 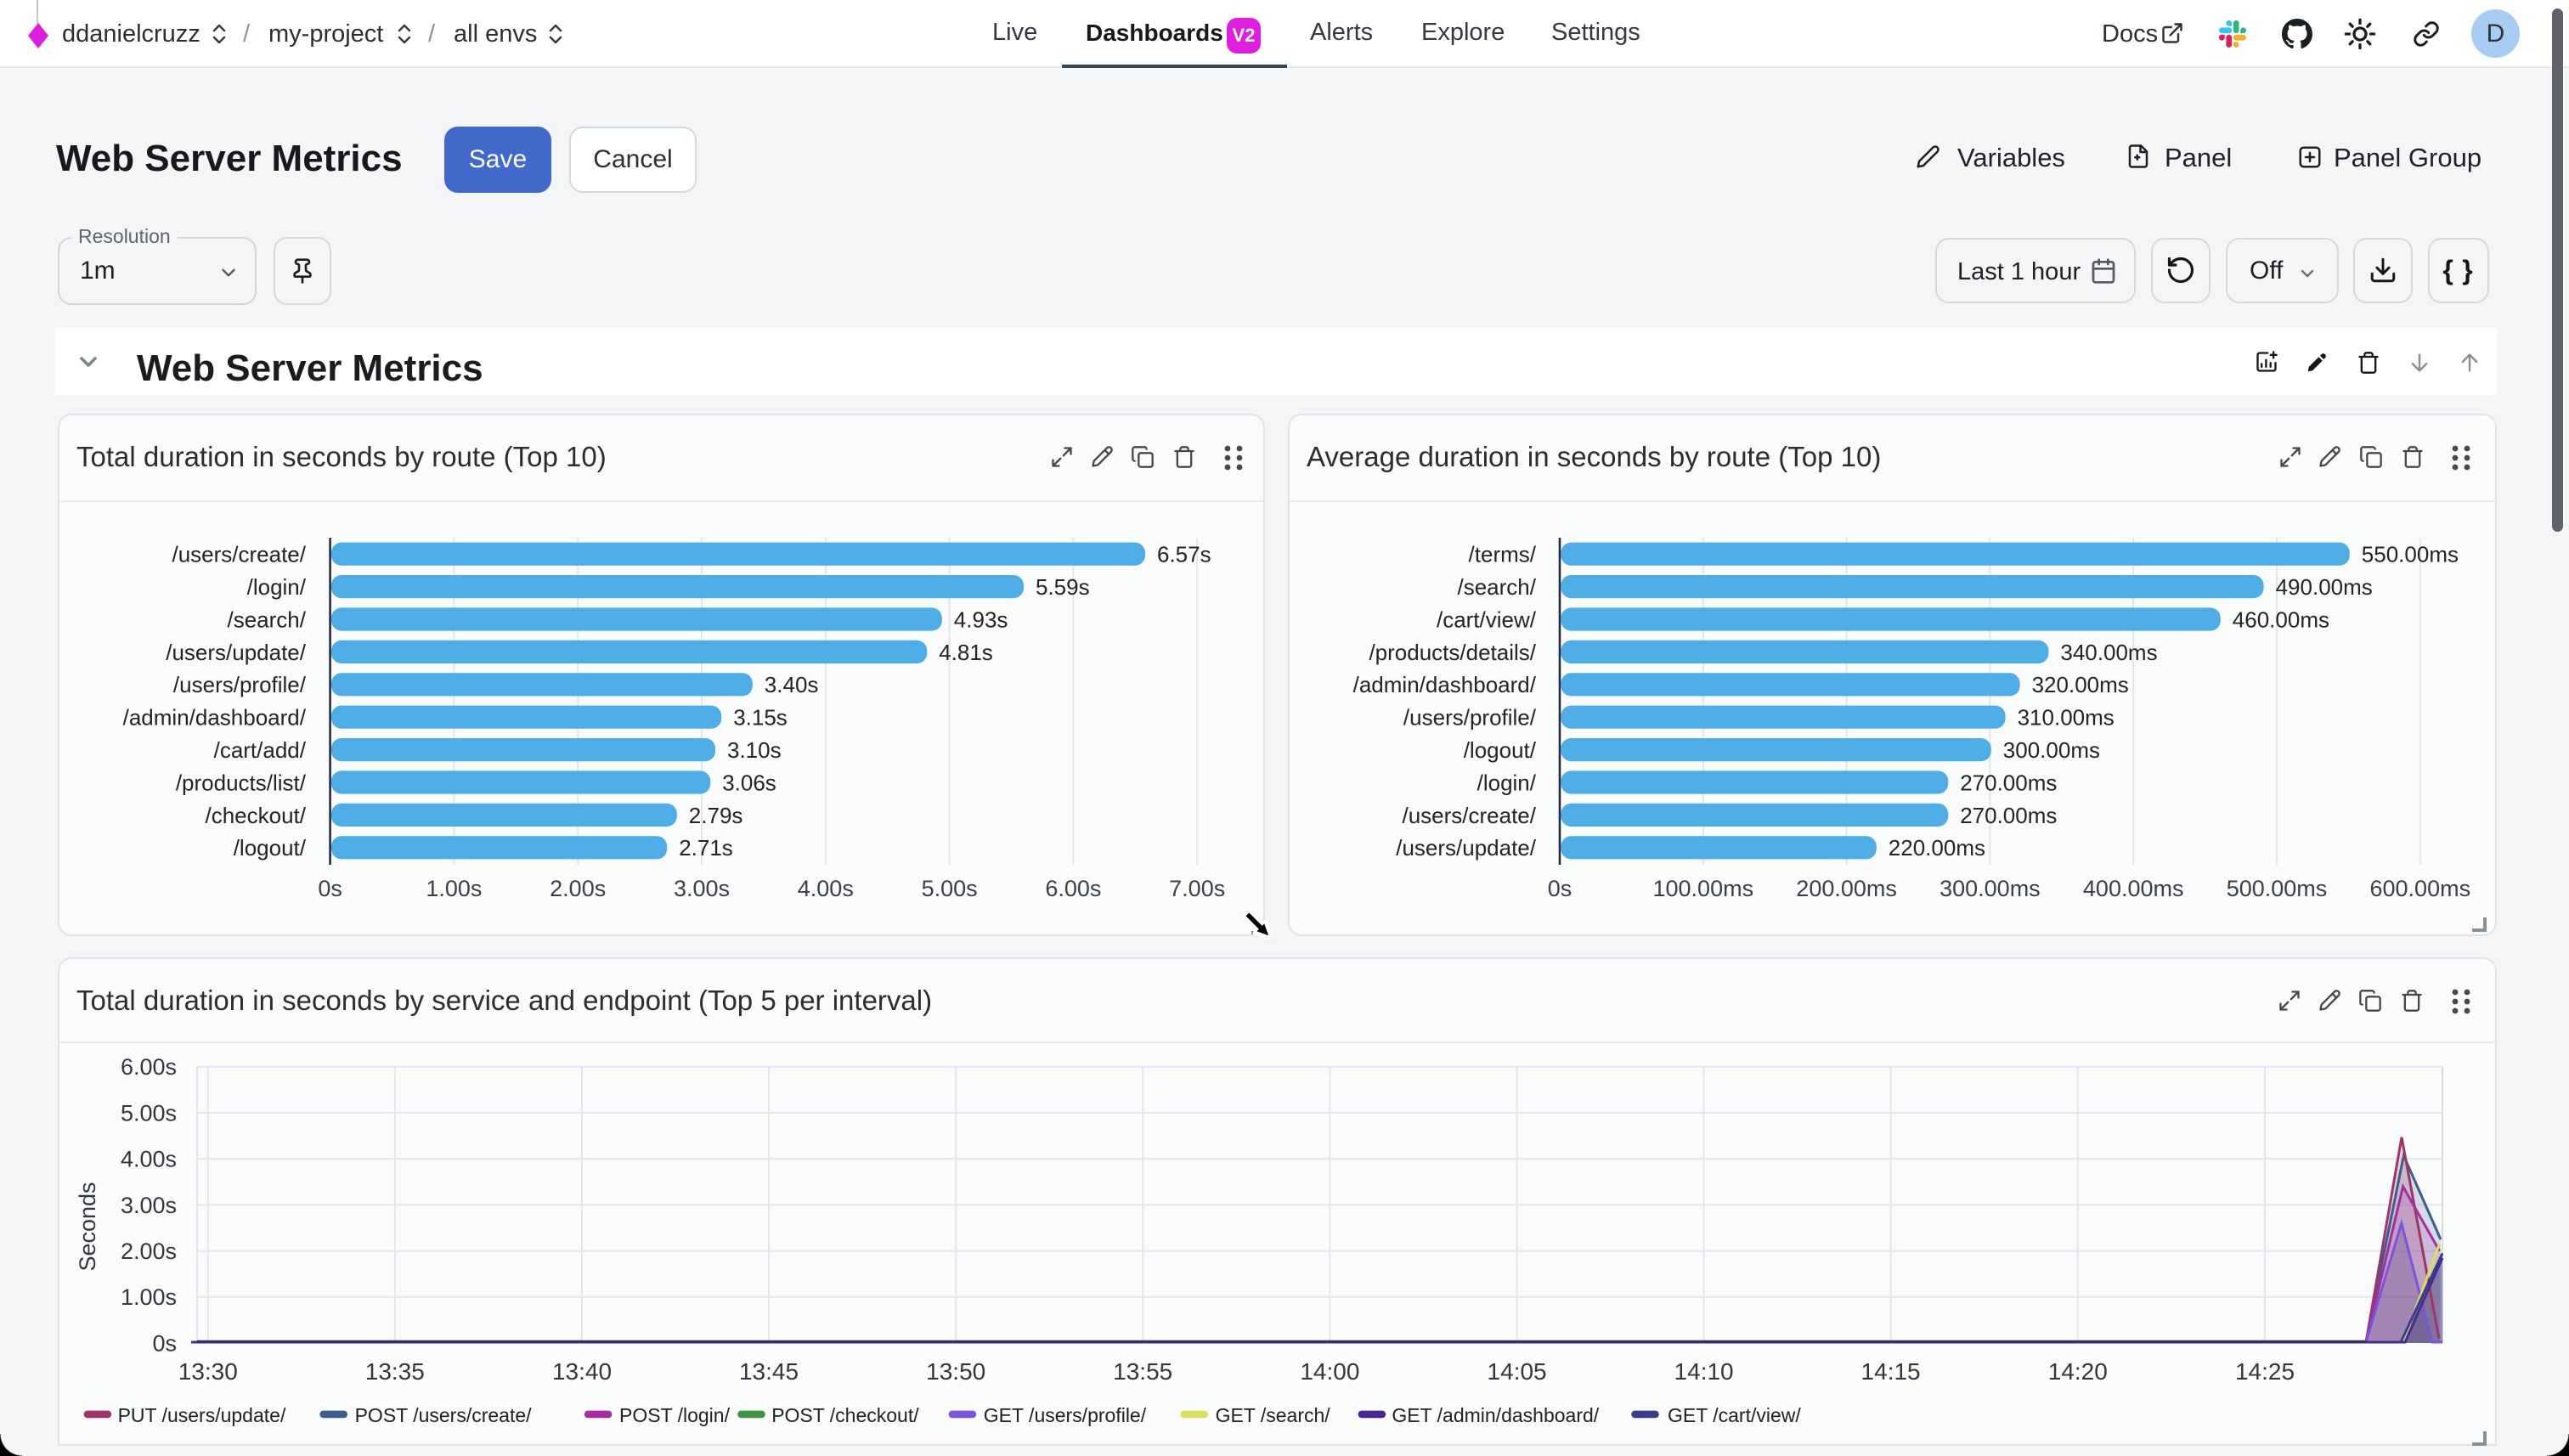 I want to click on svg-text: 6.57s, so click(x=1184, y=554).